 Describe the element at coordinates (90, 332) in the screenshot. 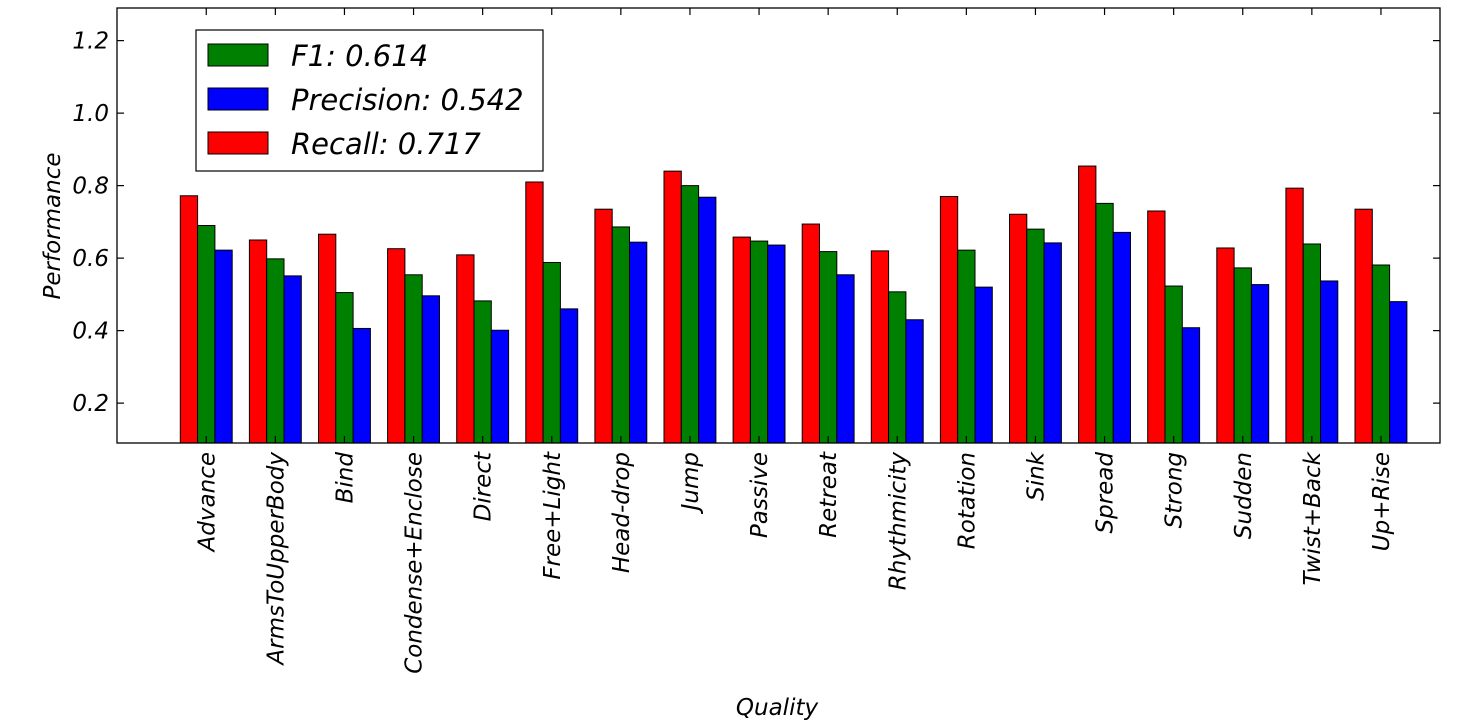

I see `y-tick-label-1: 0.4` at that location.